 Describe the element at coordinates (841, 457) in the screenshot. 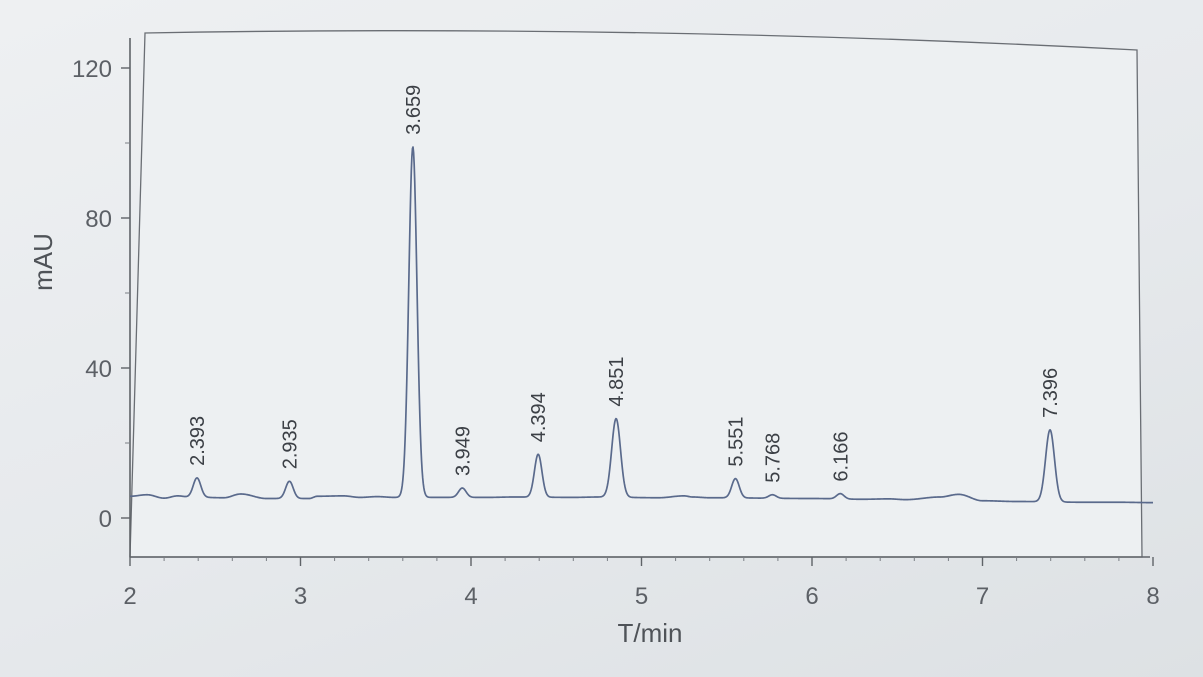

I see `peak-label: 6.166` at that location.